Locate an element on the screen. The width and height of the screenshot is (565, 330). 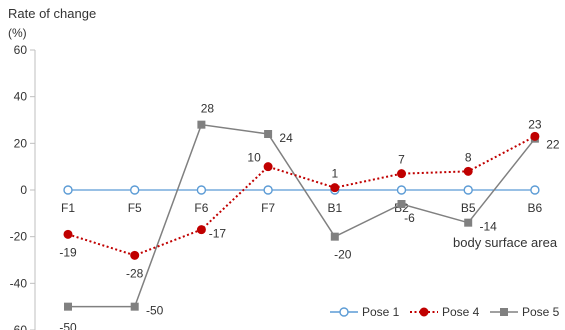
legend-item: Pose 4 is located at coordinates (445, 312).